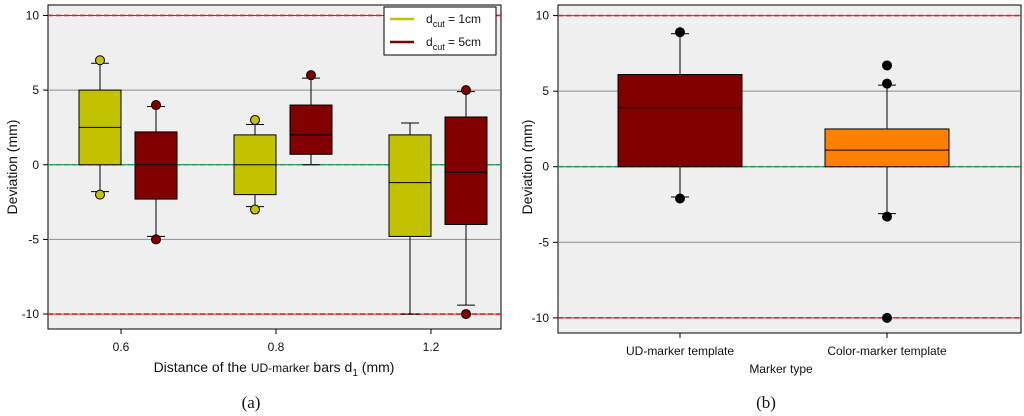 The image size is (1024, 416). Describe the element at coordinates (527, 167) in the screenshot. I see `y-axis-title-b: Deviation (mm)` at that location.